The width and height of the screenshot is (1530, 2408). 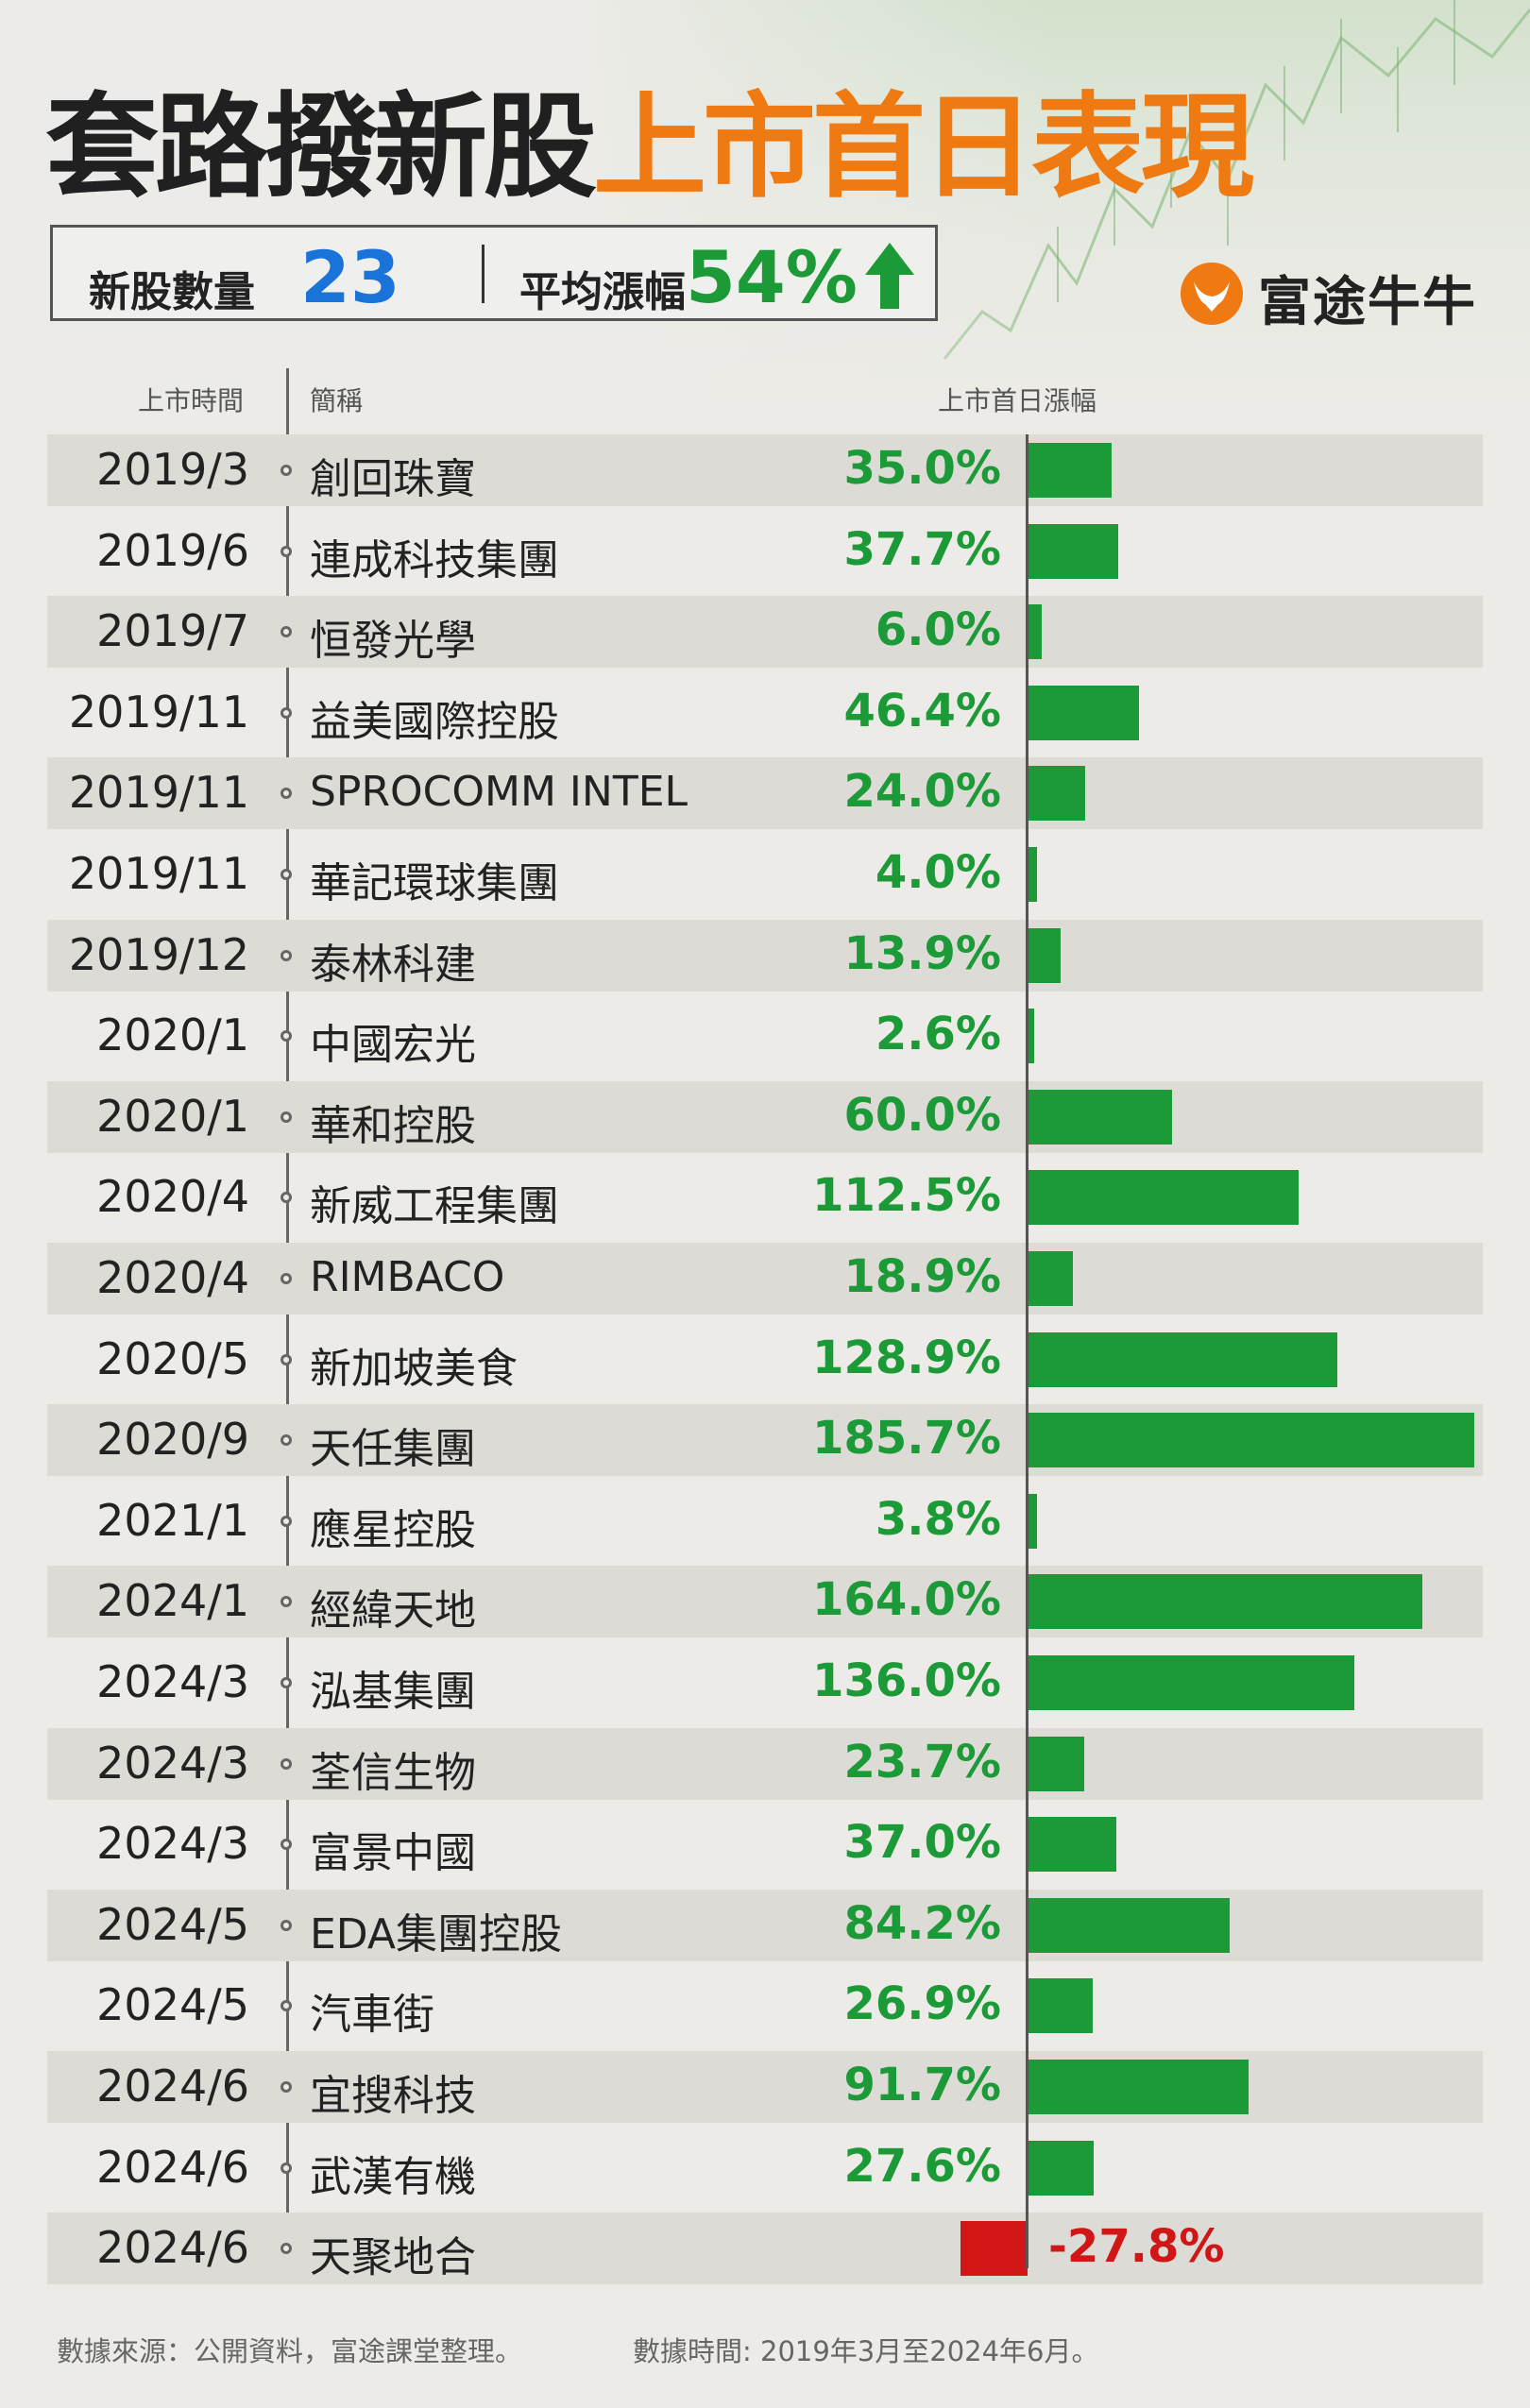 I want to click on data-label: 112.5%, so click(x=906, y=1196).